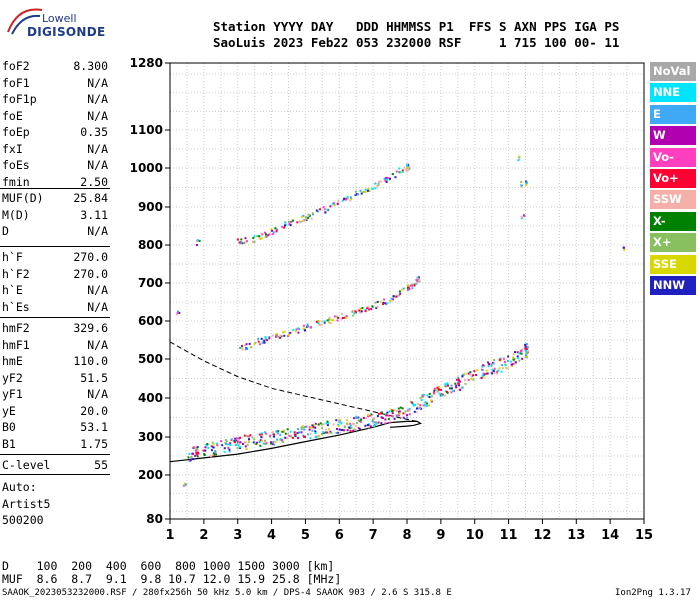 The width and height of the screenshot is (700, 600). What do you see at coordinates (16, 181) in the screenshot?
I see `param-name: fmin` at bounding box center [16, 181].